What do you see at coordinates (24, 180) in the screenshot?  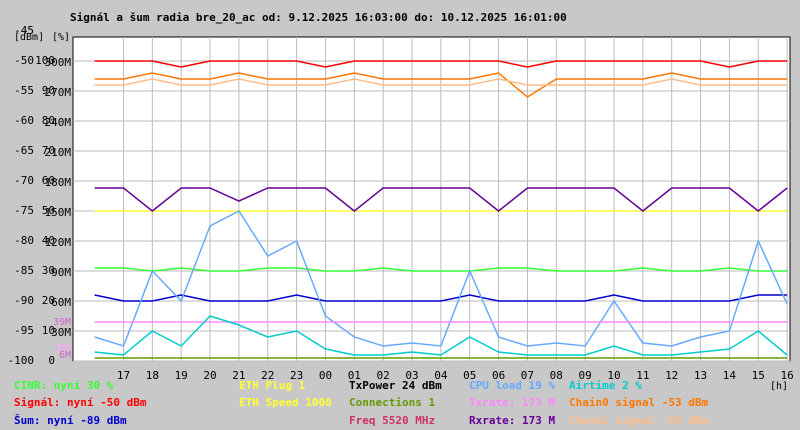 I see `y-tick-label: -70` at bounding box center [24, 180].